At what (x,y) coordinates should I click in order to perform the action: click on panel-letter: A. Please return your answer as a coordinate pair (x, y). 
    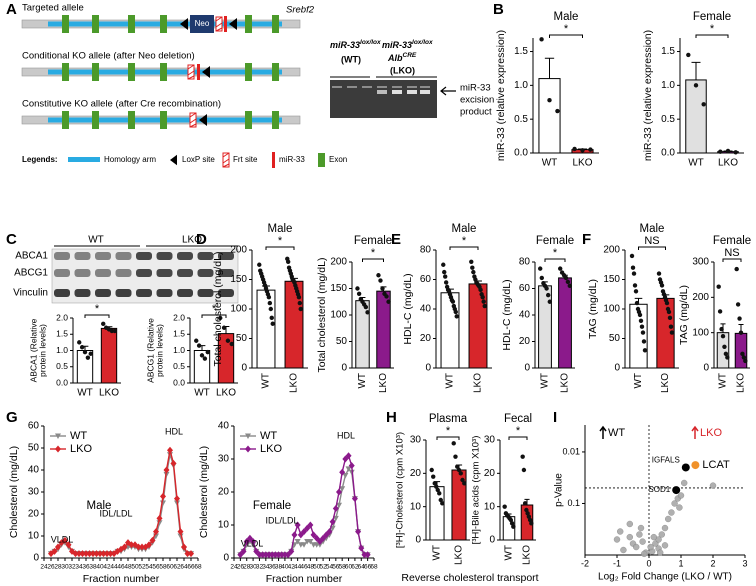
    Looking at the image, I should click on (11, 9).